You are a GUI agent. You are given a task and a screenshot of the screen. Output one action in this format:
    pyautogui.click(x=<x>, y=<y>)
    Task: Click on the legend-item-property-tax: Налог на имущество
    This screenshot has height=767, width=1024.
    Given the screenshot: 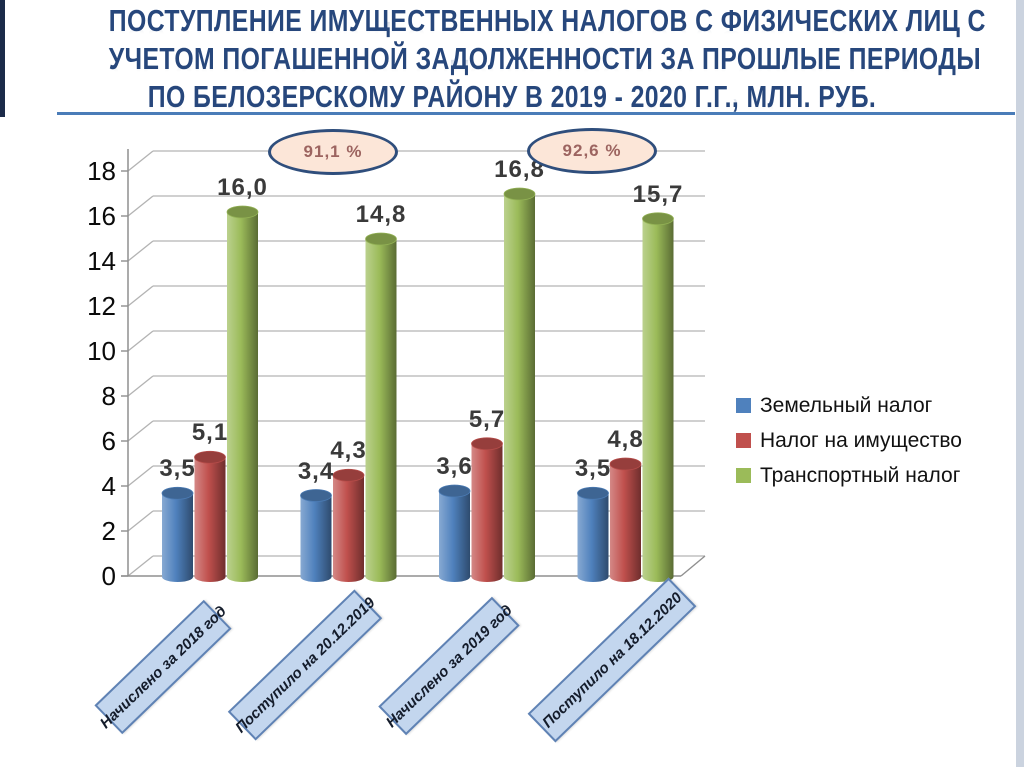 What is the action you would take?
    pyautogui.click(x=849, y=440)
    